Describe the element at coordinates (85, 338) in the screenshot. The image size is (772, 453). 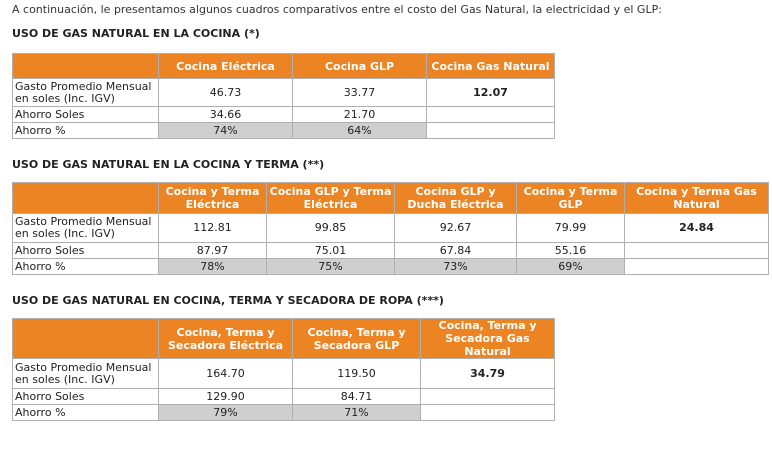
I see `table3-corner-cell` at that location.